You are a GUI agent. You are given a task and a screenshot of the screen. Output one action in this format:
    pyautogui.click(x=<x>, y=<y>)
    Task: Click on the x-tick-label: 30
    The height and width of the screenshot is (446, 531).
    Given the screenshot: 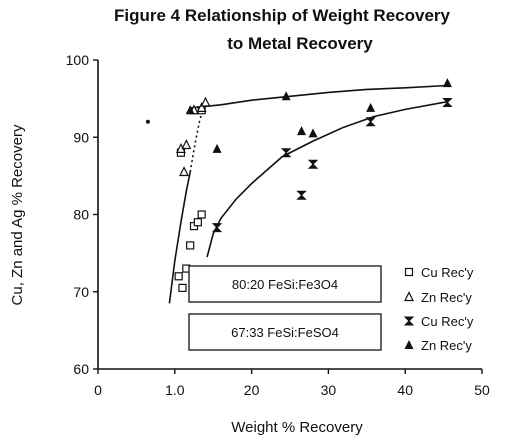 What is the action you would take?
    pyautogui.click(x=329, y=390)
    